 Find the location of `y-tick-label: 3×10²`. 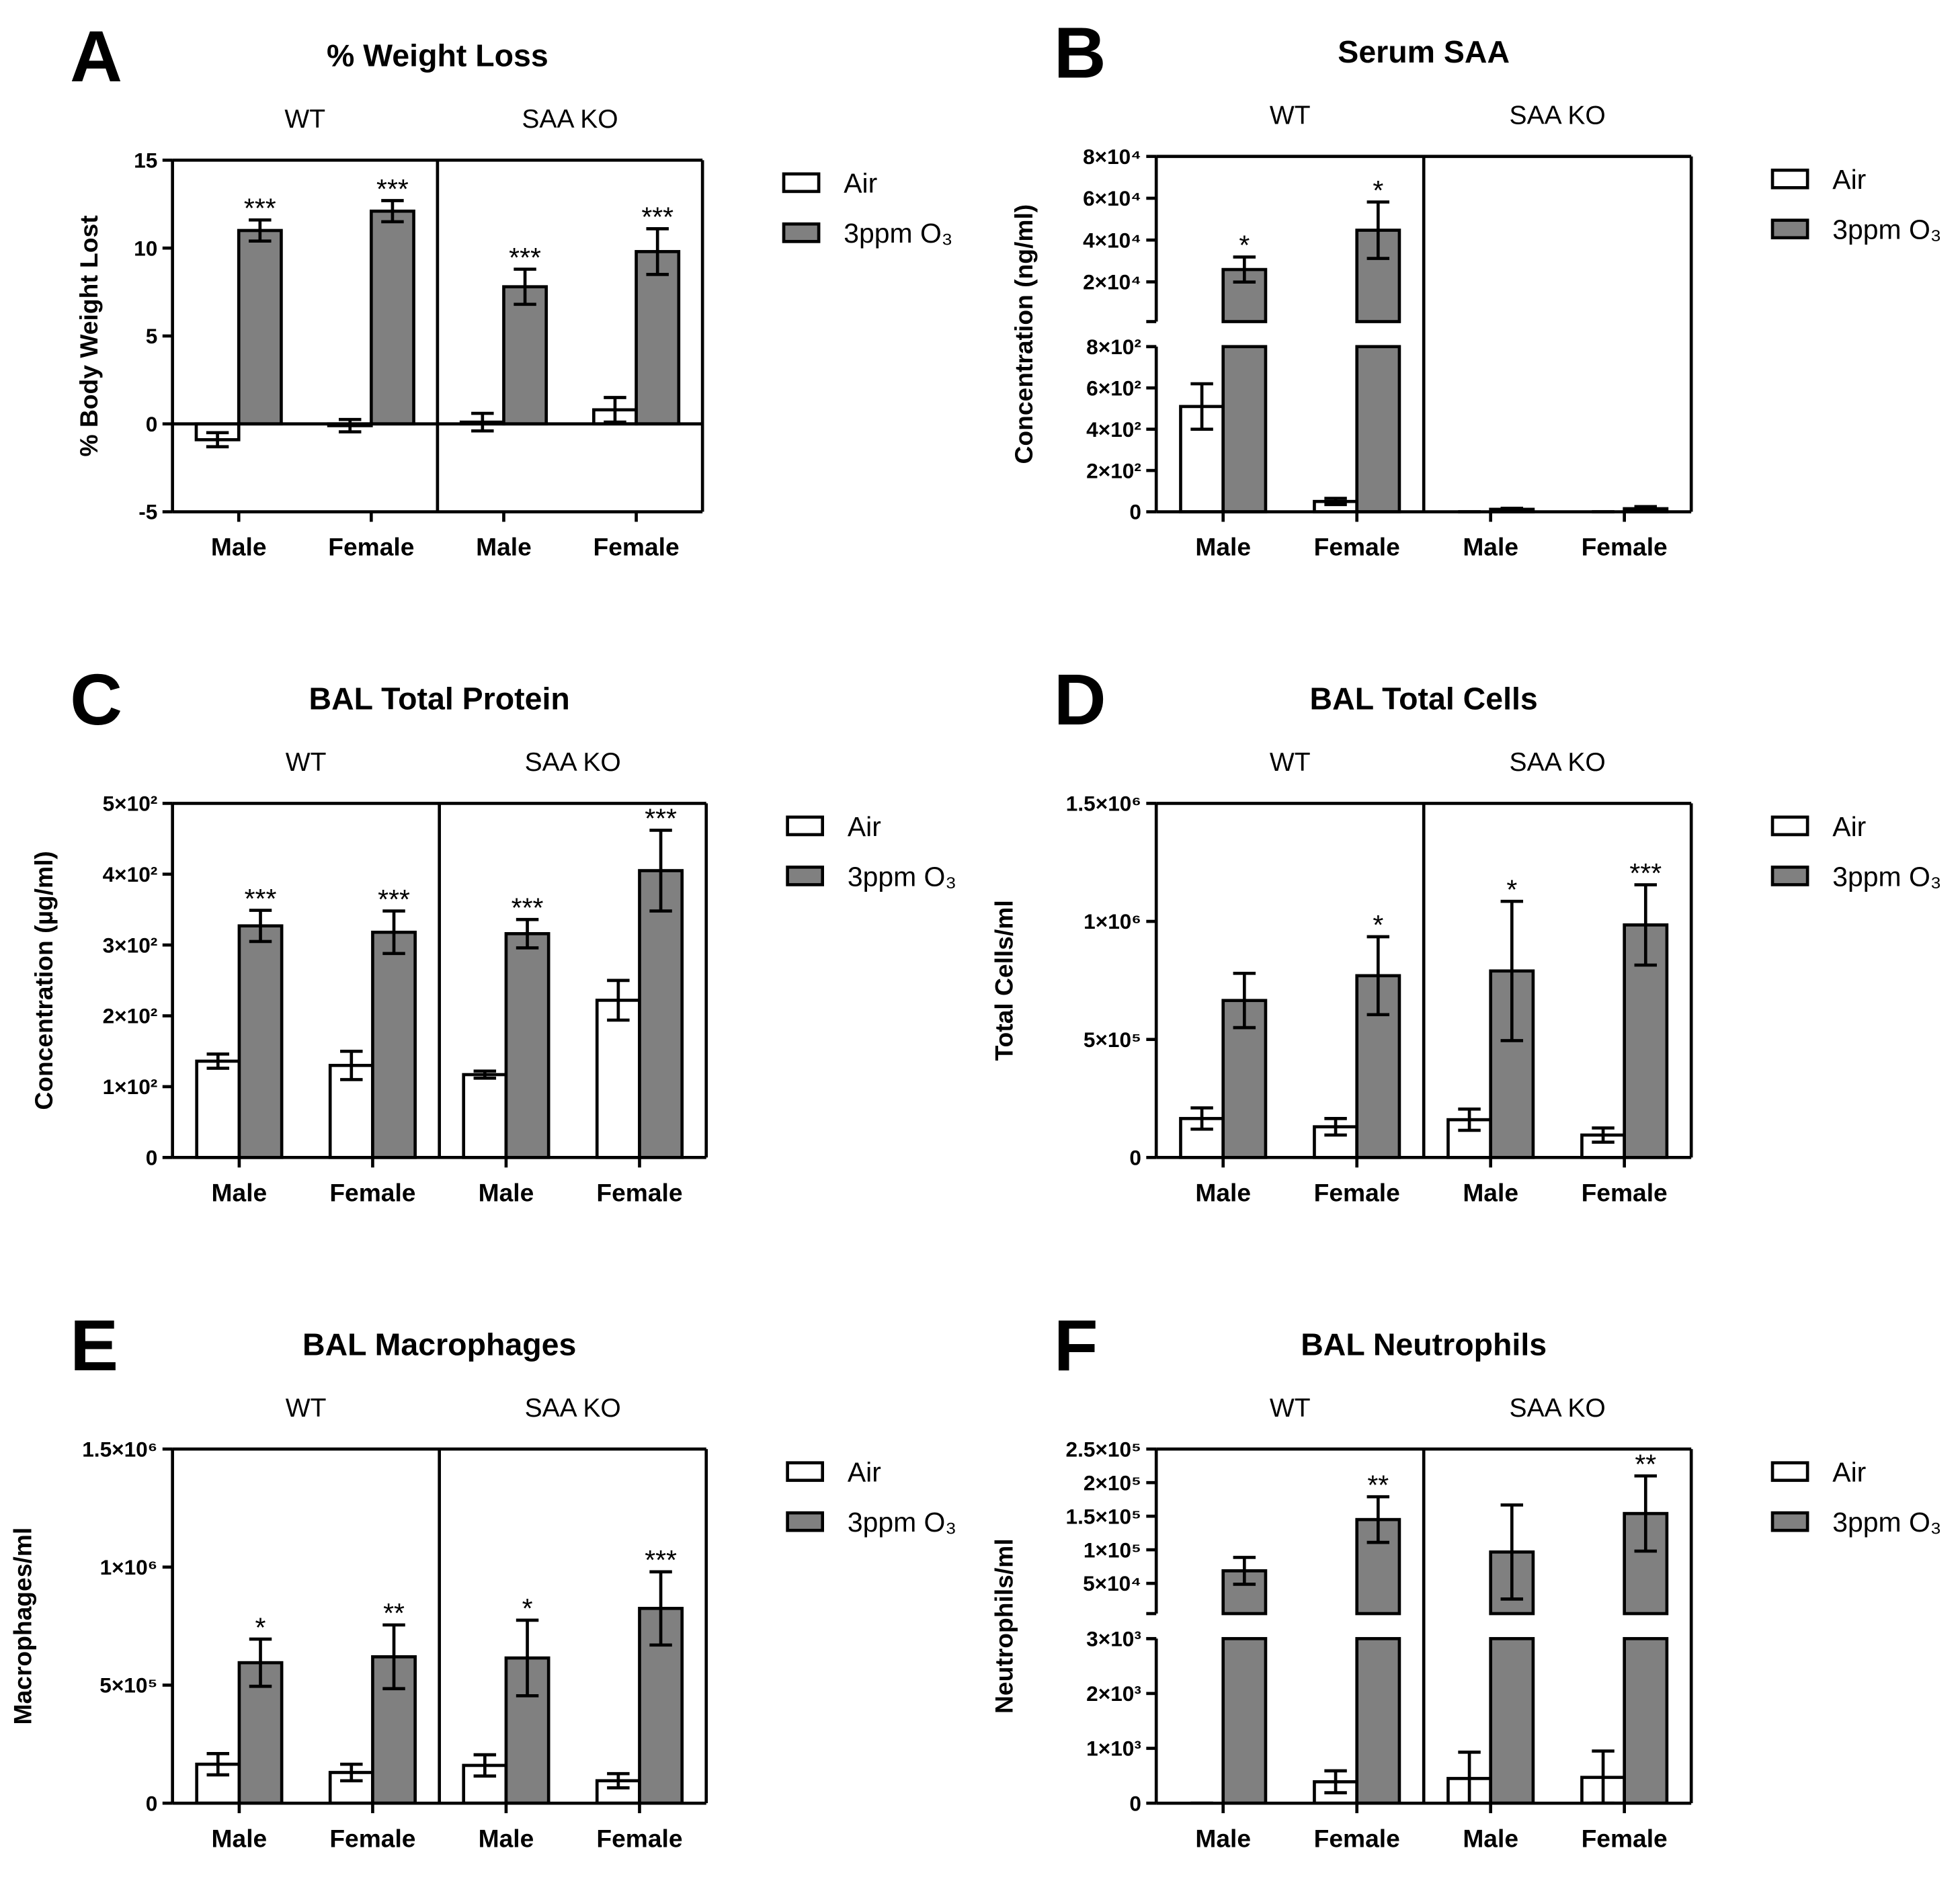

y-tick-label: 3×10² is located at coordinates (130, 945).